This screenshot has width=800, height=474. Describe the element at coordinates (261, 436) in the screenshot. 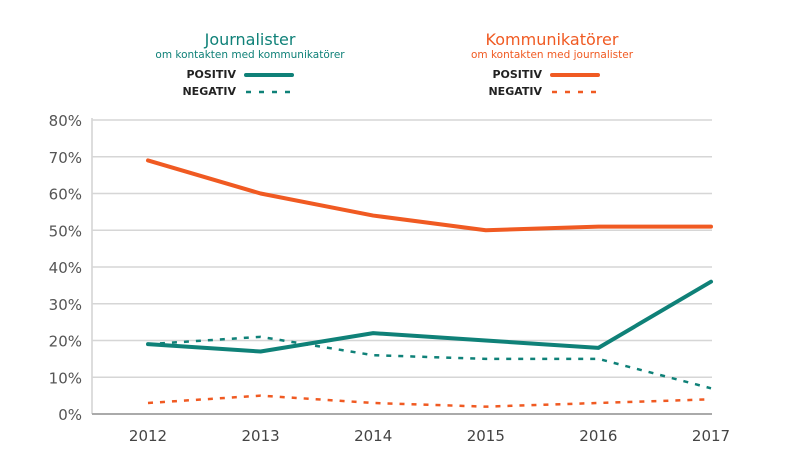

I see `x-tick-label: 2013` at that location.